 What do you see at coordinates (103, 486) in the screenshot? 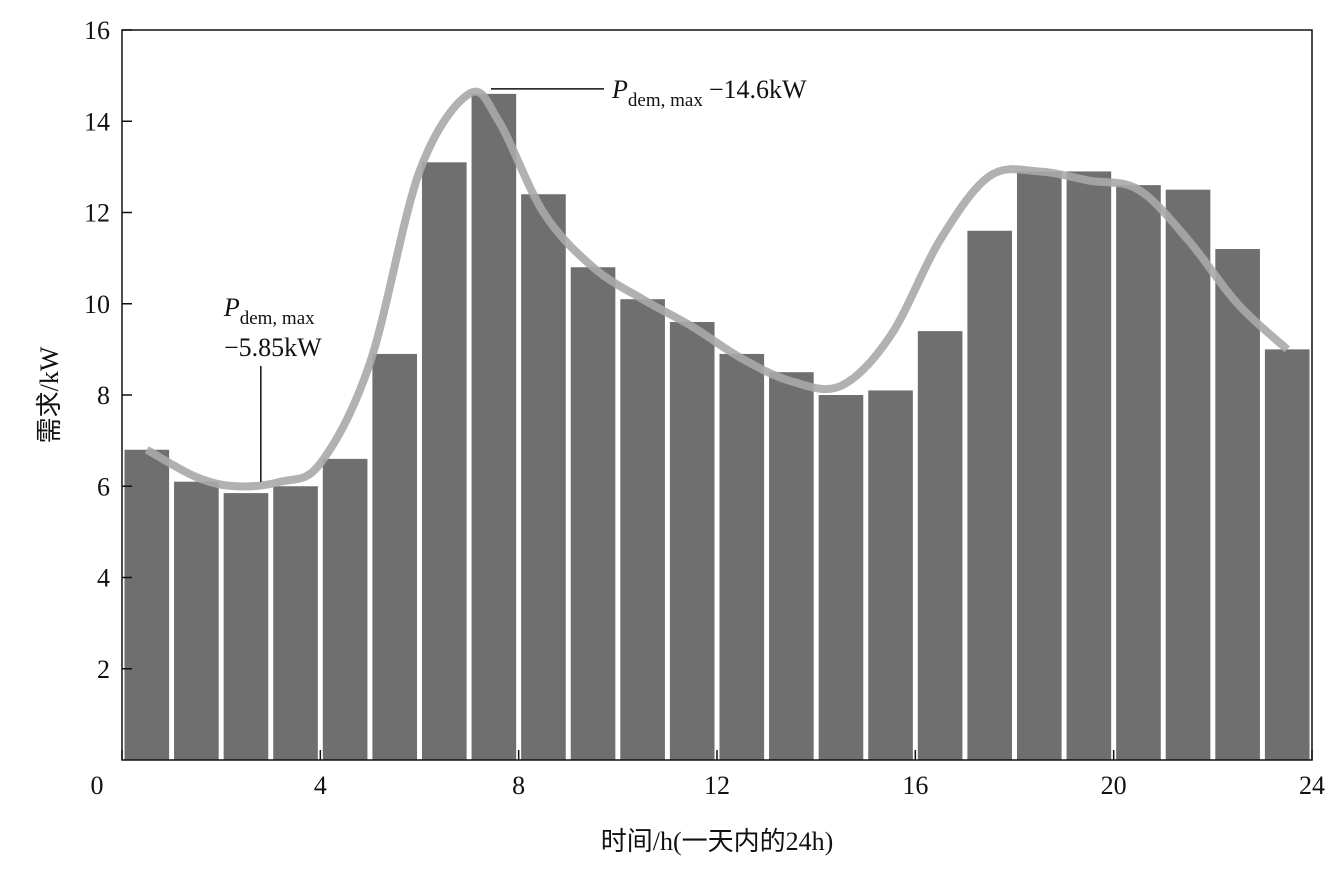
I see `y-tick-label: 6` at bounding box center [103, 486].